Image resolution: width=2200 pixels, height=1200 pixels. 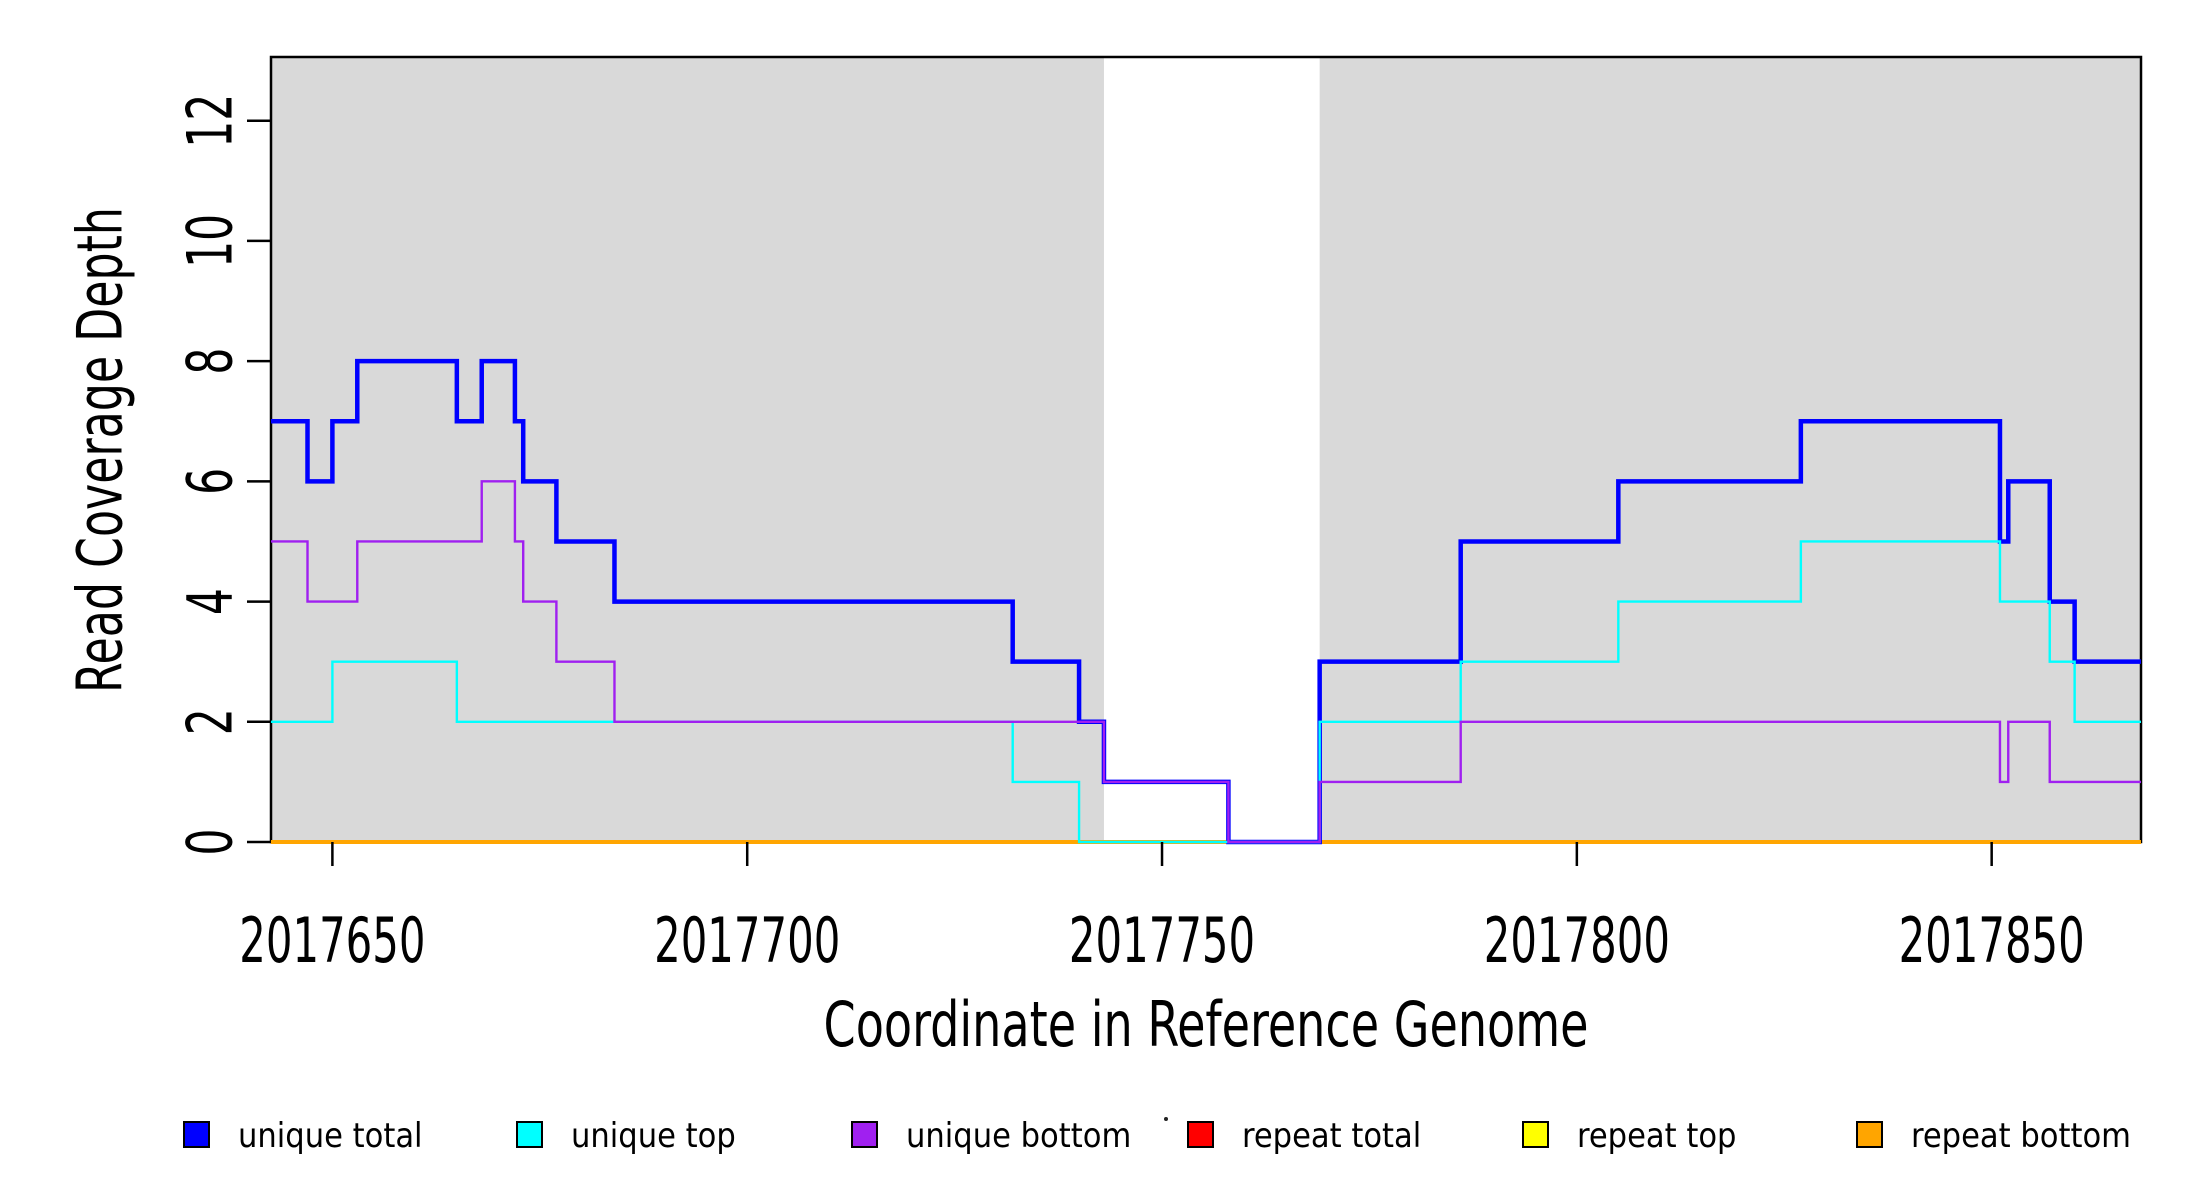 I want to click on legend-item-repeat-bottom: repeat bottom, so click(x=1993, y=1136).